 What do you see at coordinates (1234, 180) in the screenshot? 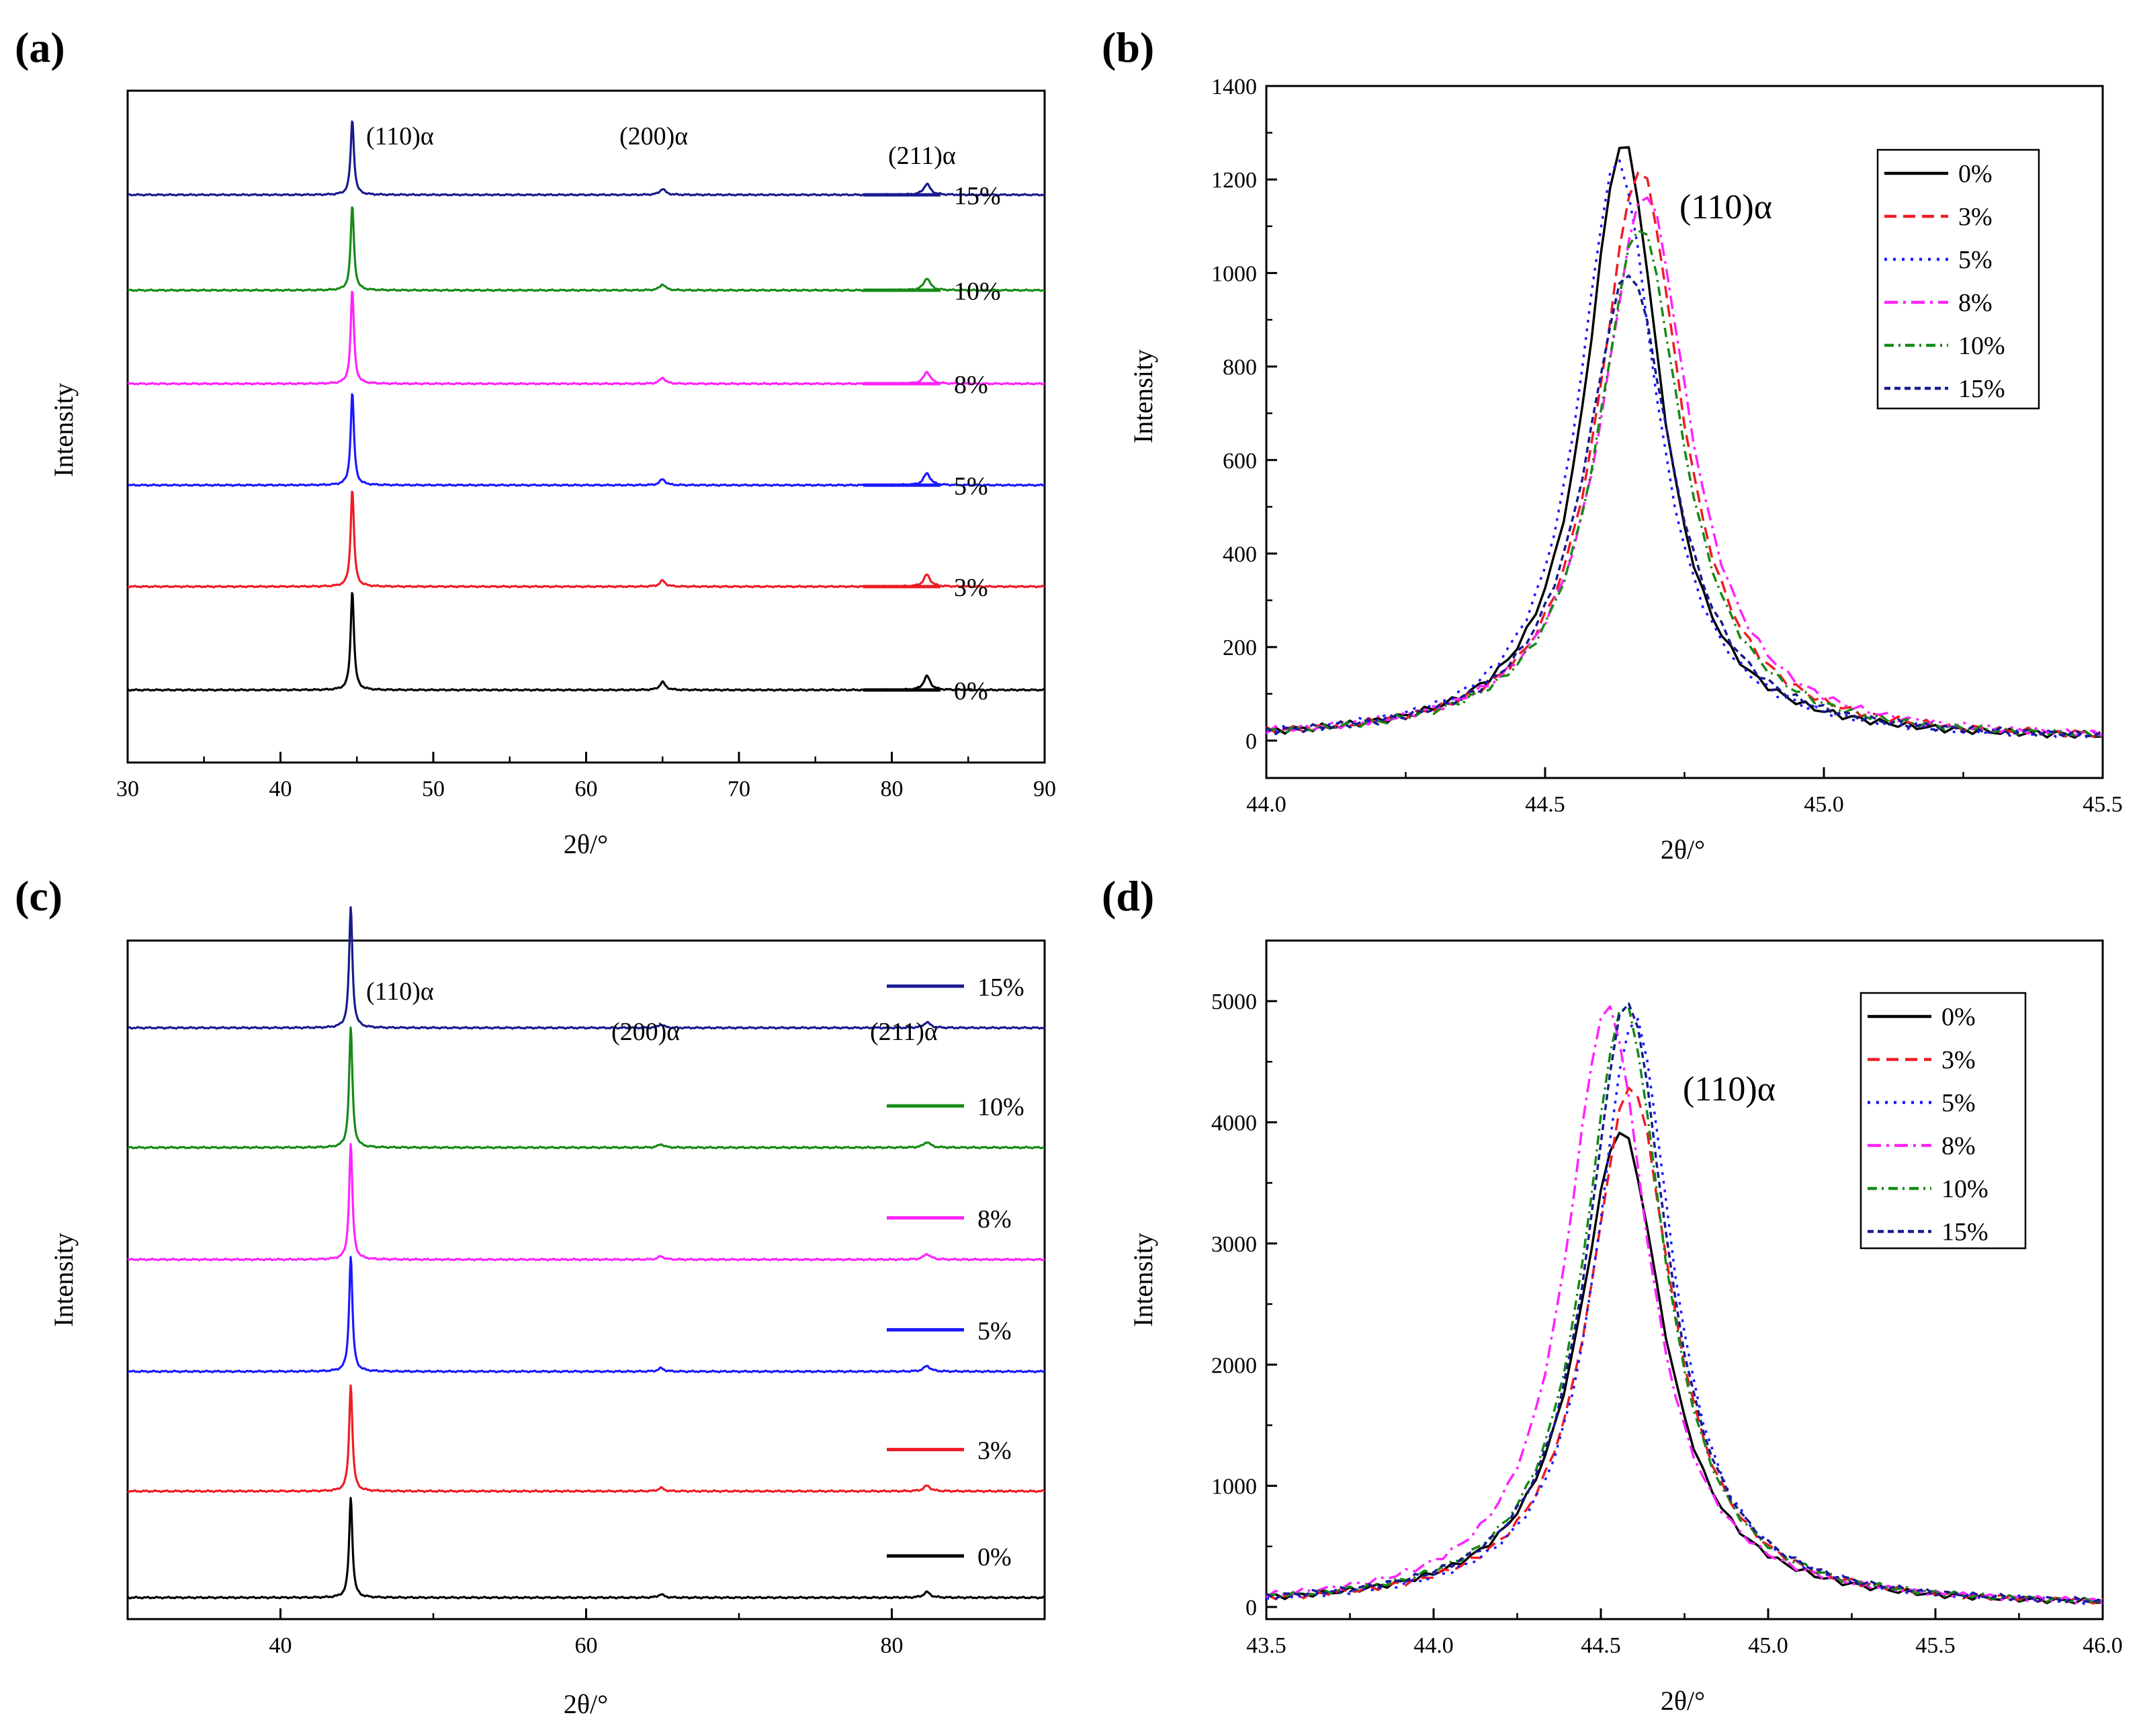
I see `y-tick-label: 1200` at bounding box center [1234, 180].